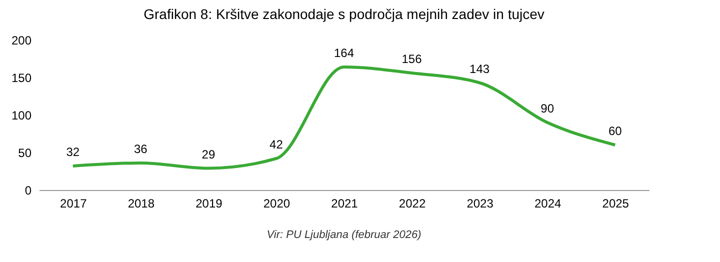 This screenshot has width=720, height=262. Describe the element at coordinates (209, 154) in the screenshot. I see `data-label: 29` at that location.